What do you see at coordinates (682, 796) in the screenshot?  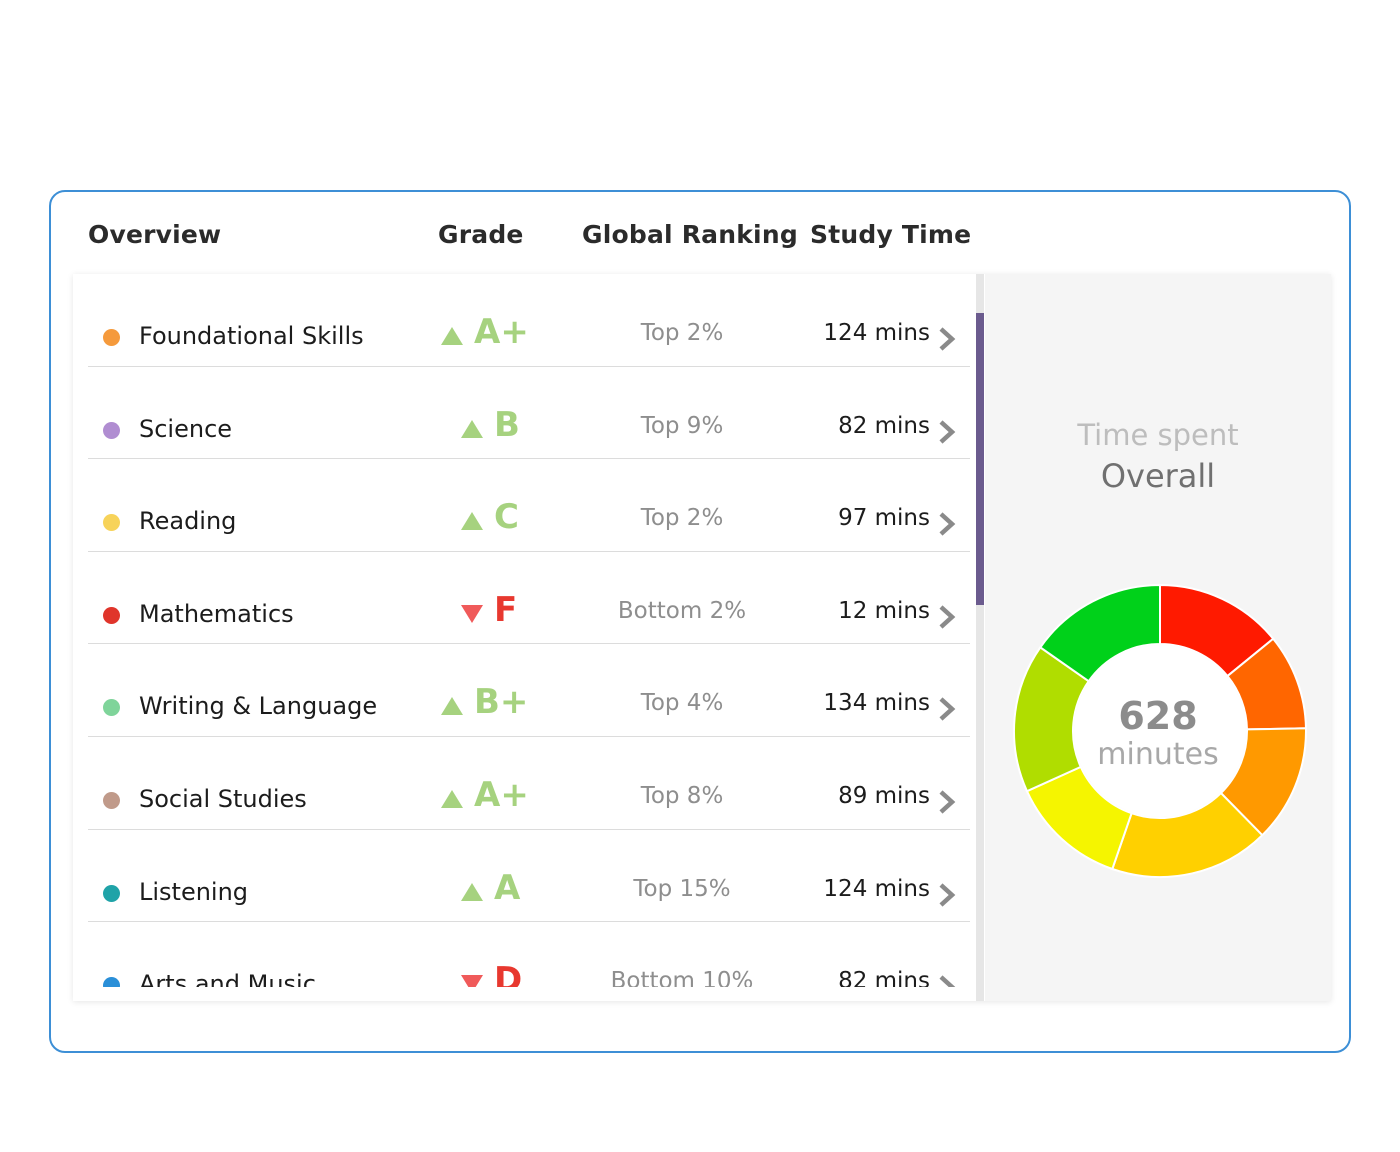 I see `ranking-value: Top 8%` at bounding box center [682, 796].